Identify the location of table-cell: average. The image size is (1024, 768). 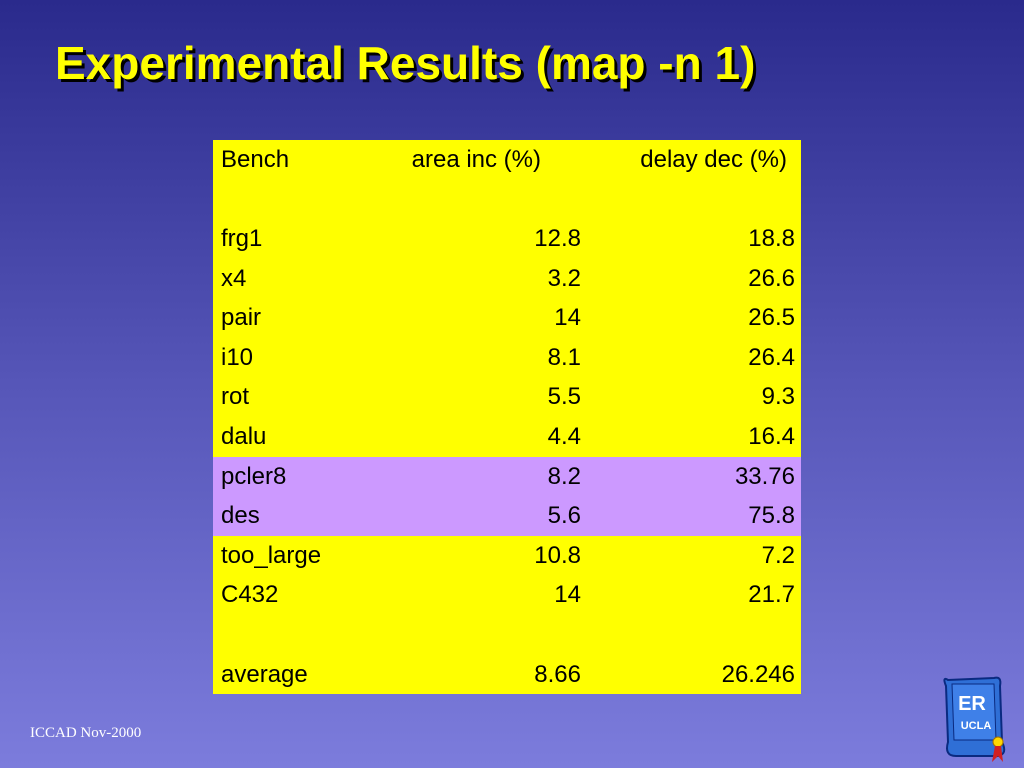
(264, 674).